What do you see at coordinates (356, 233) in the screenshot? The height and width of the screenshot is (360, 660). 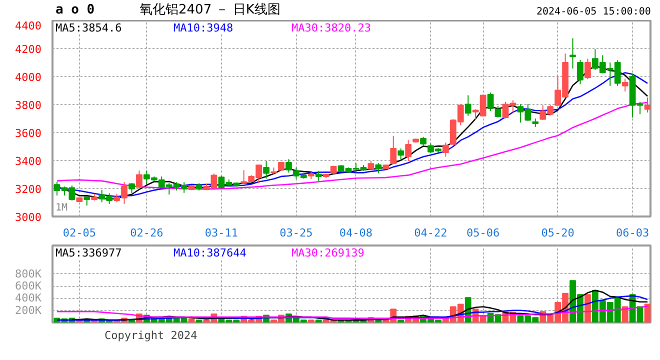 I see `x-tick-label: 04-08` at bounding box center [356, 233].